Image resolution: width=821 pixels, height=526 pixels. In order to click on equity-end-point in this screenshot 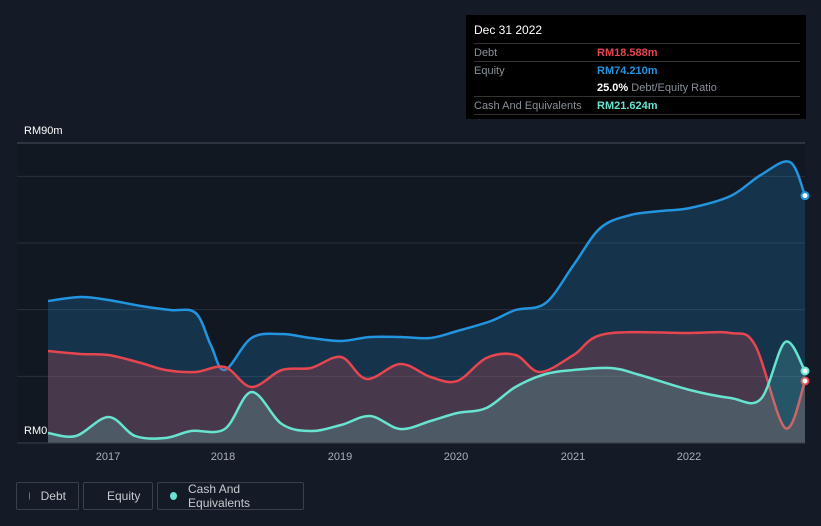, I will do `click(805, 196)`.